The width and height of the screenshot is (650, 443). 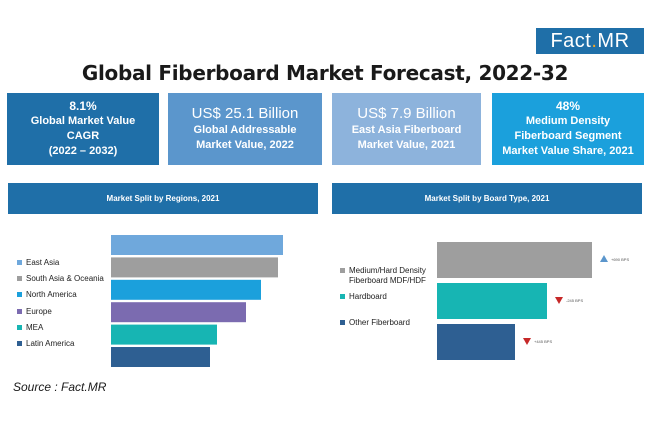 I want to click on legend-label: Other Fiberboard, so click(x=379, y=322).